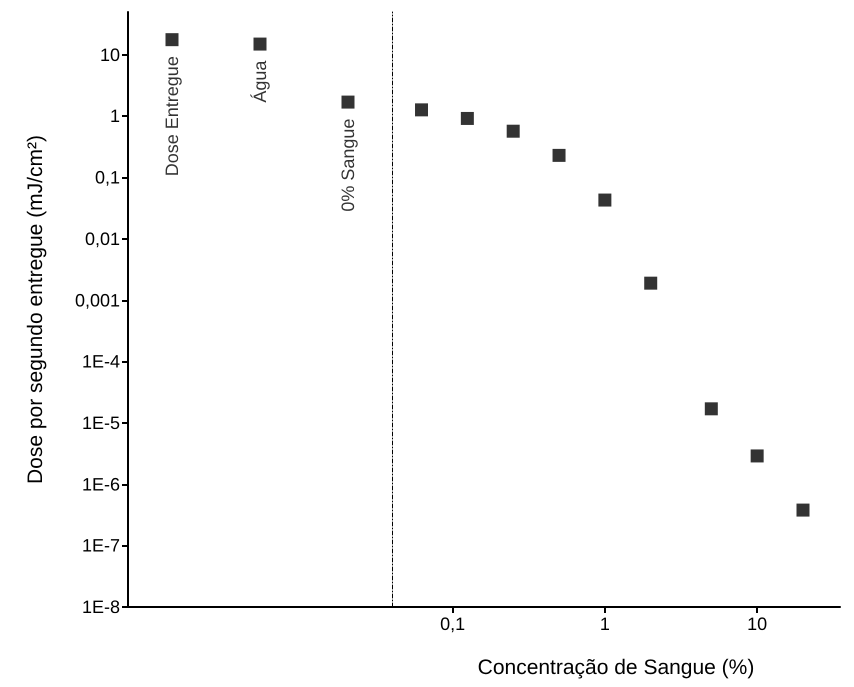  What do you see at coordinates (101, 362) in the screenshot?
I see `y-tick-label: 1E-4` at bounding box center [101, 362].